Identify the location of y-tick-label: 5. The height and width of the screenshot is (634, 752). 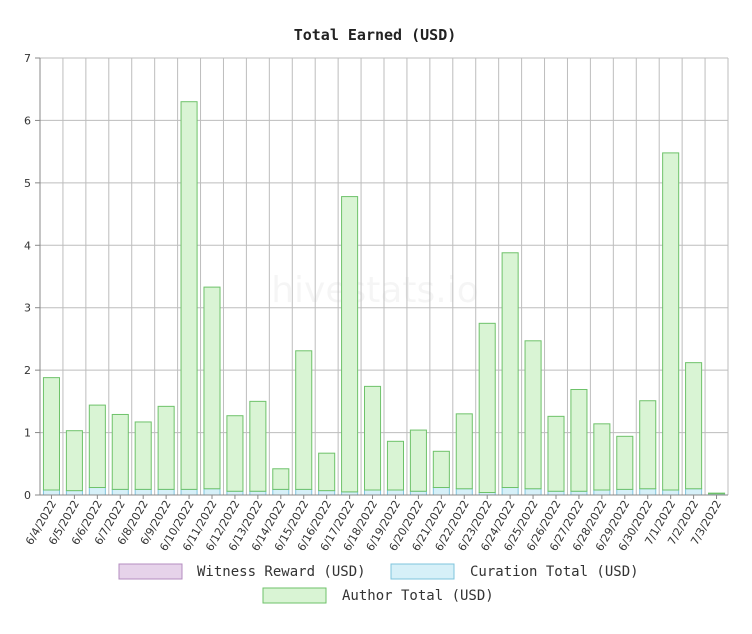
(27, 183).